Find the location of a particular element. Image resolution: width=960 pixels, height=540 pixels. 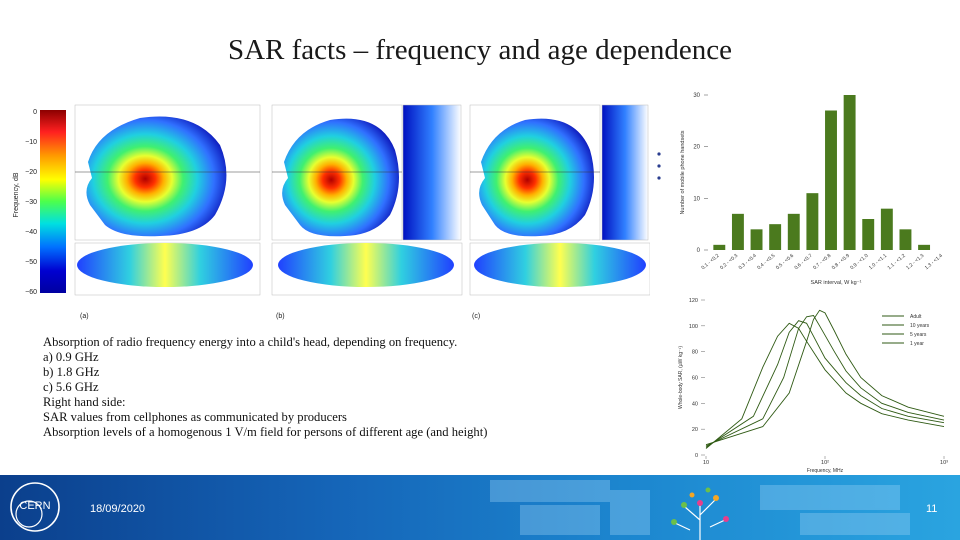

page-number: 11 is located at coordinates (932, 509).